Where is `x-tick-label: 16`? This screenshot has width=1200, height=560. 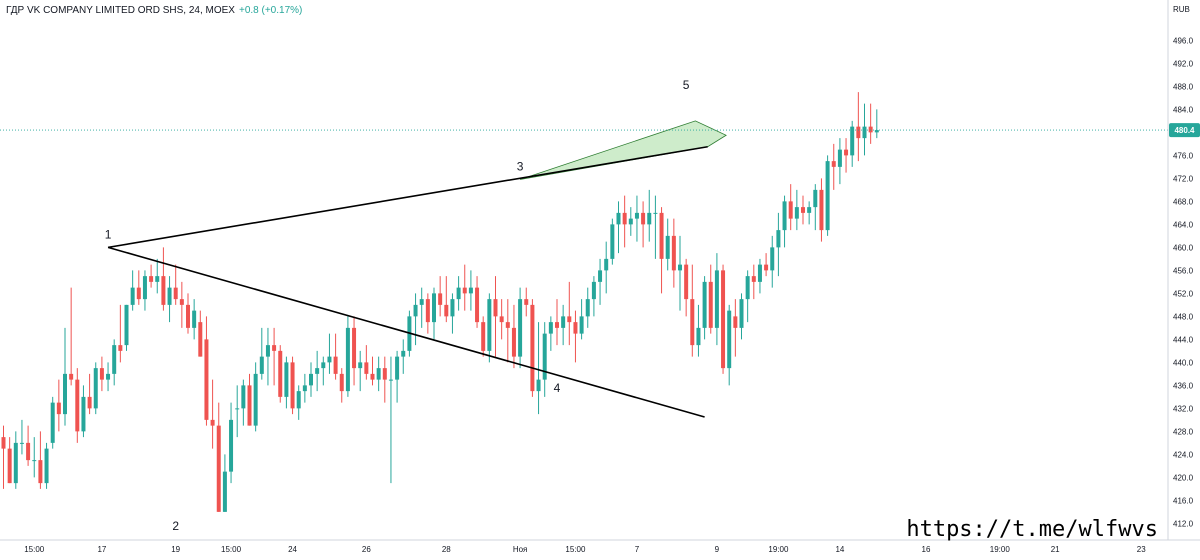
x-tick-label: 16 is located at coordinates (926, 549).